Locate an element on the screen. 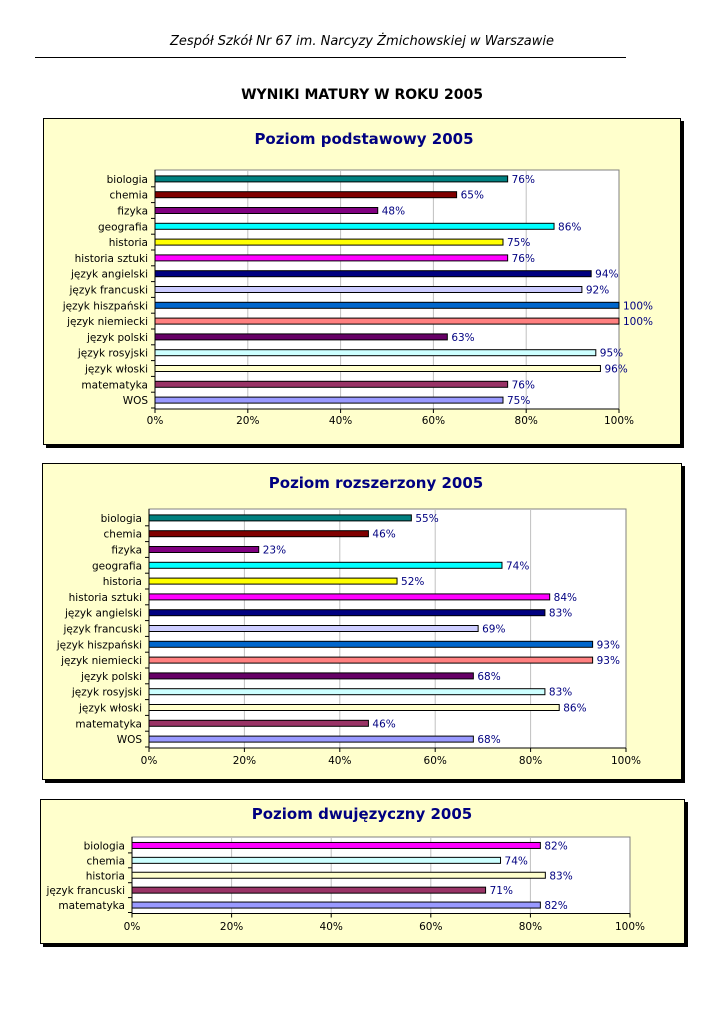  value-label: 69% is located at coordinates (493, 630).